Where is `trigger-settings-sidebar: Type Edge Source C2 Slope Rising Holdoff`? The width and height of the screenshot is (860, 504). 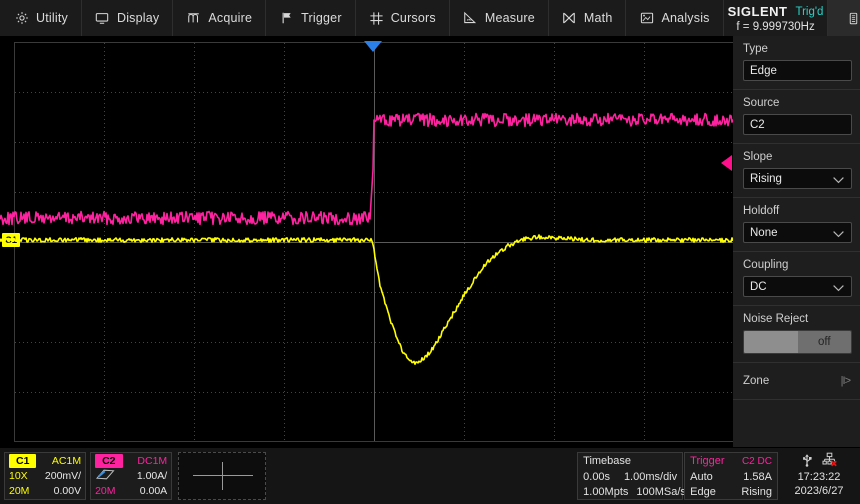
trigger-settings-sidebar: Type Edge Source C2 Slope Rising Holdoff is located at coordinates (796, 242).